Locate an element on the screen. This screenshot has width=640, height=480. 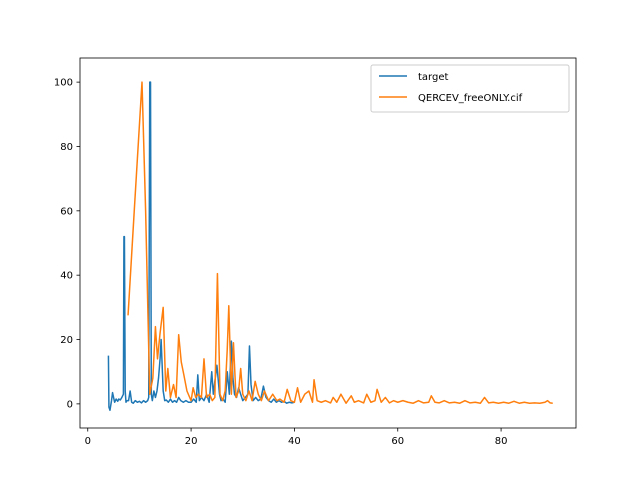
legend-box is located at coordinates (470, 88).